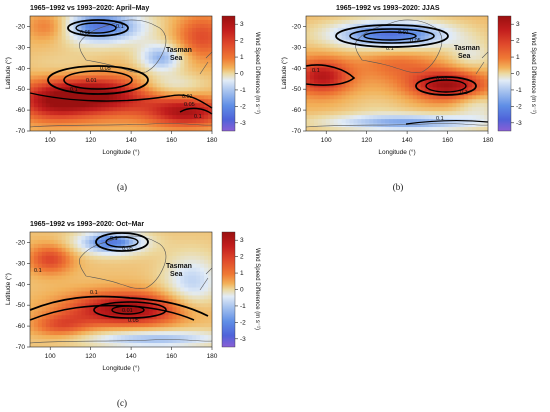 The height and width of the screenshot is (412, 550). I want to click on australia-coast, so click(123, 46).